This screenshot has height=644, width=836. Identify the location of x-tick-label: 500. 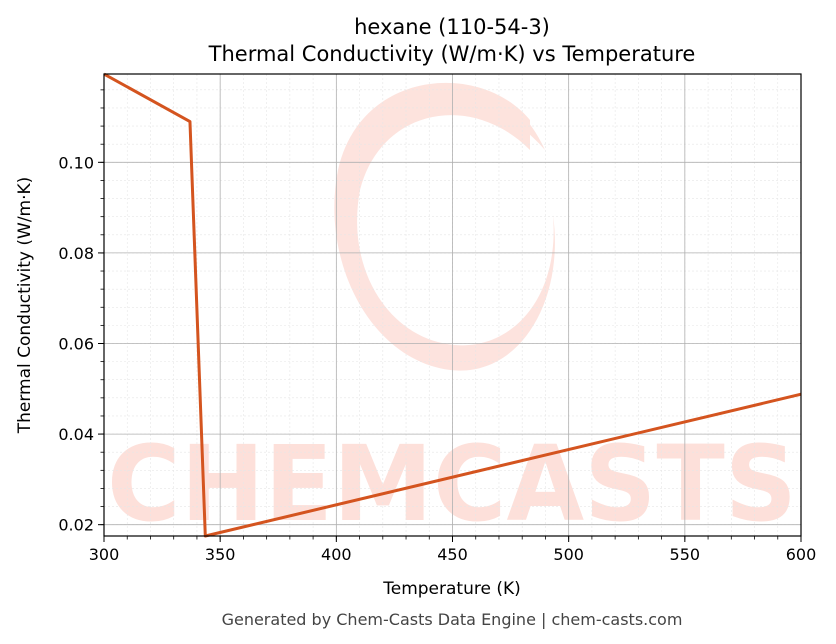
(568, 554).